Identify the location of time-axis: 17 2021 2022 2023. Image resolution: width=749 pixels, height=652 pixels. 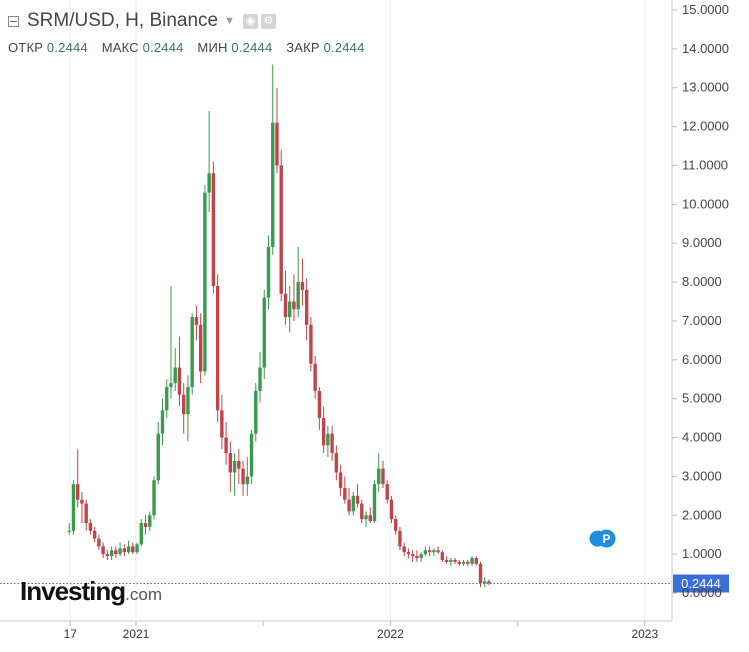
(361, 631).